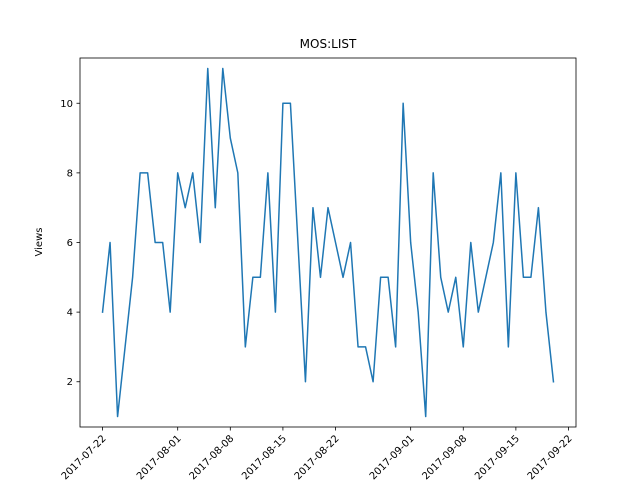 Image resolution: width=640 pixels, height=480 pixels. What do you see at coordinates (70, 313) in the screenshot?
I see `y-tick-label: 4` at bounding box center [70, 313].